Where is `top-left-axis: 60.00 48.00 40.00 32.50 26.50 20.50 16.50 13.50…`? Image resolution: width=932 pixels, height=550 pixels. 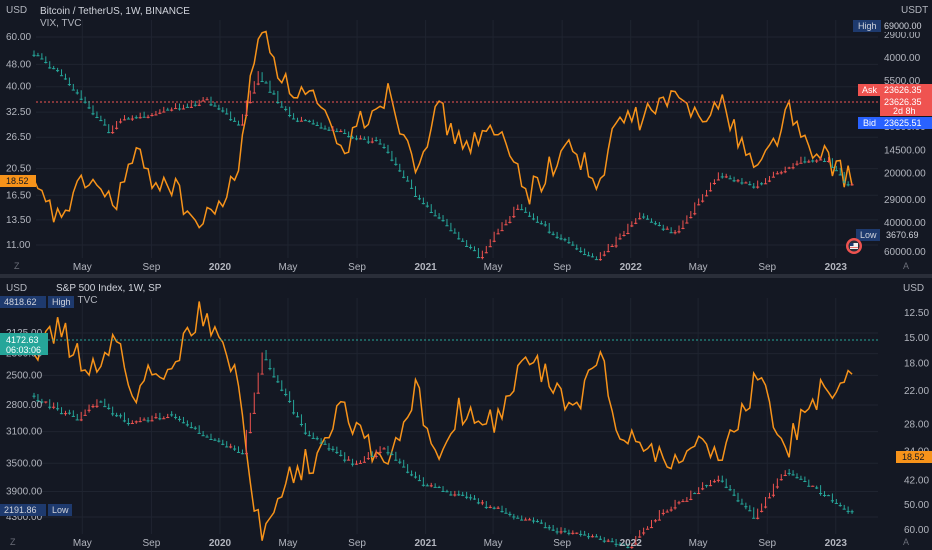
top-left-axis: 60.00 48.00 40.00 32.50 26.50 20.50 16.50 13.50… is located at coordinates (18, 141).